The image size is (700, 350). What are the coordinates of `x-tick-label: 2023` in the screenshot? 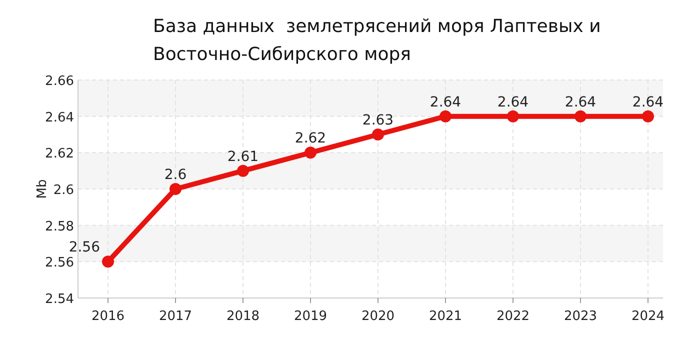 It's located at (581, 316).